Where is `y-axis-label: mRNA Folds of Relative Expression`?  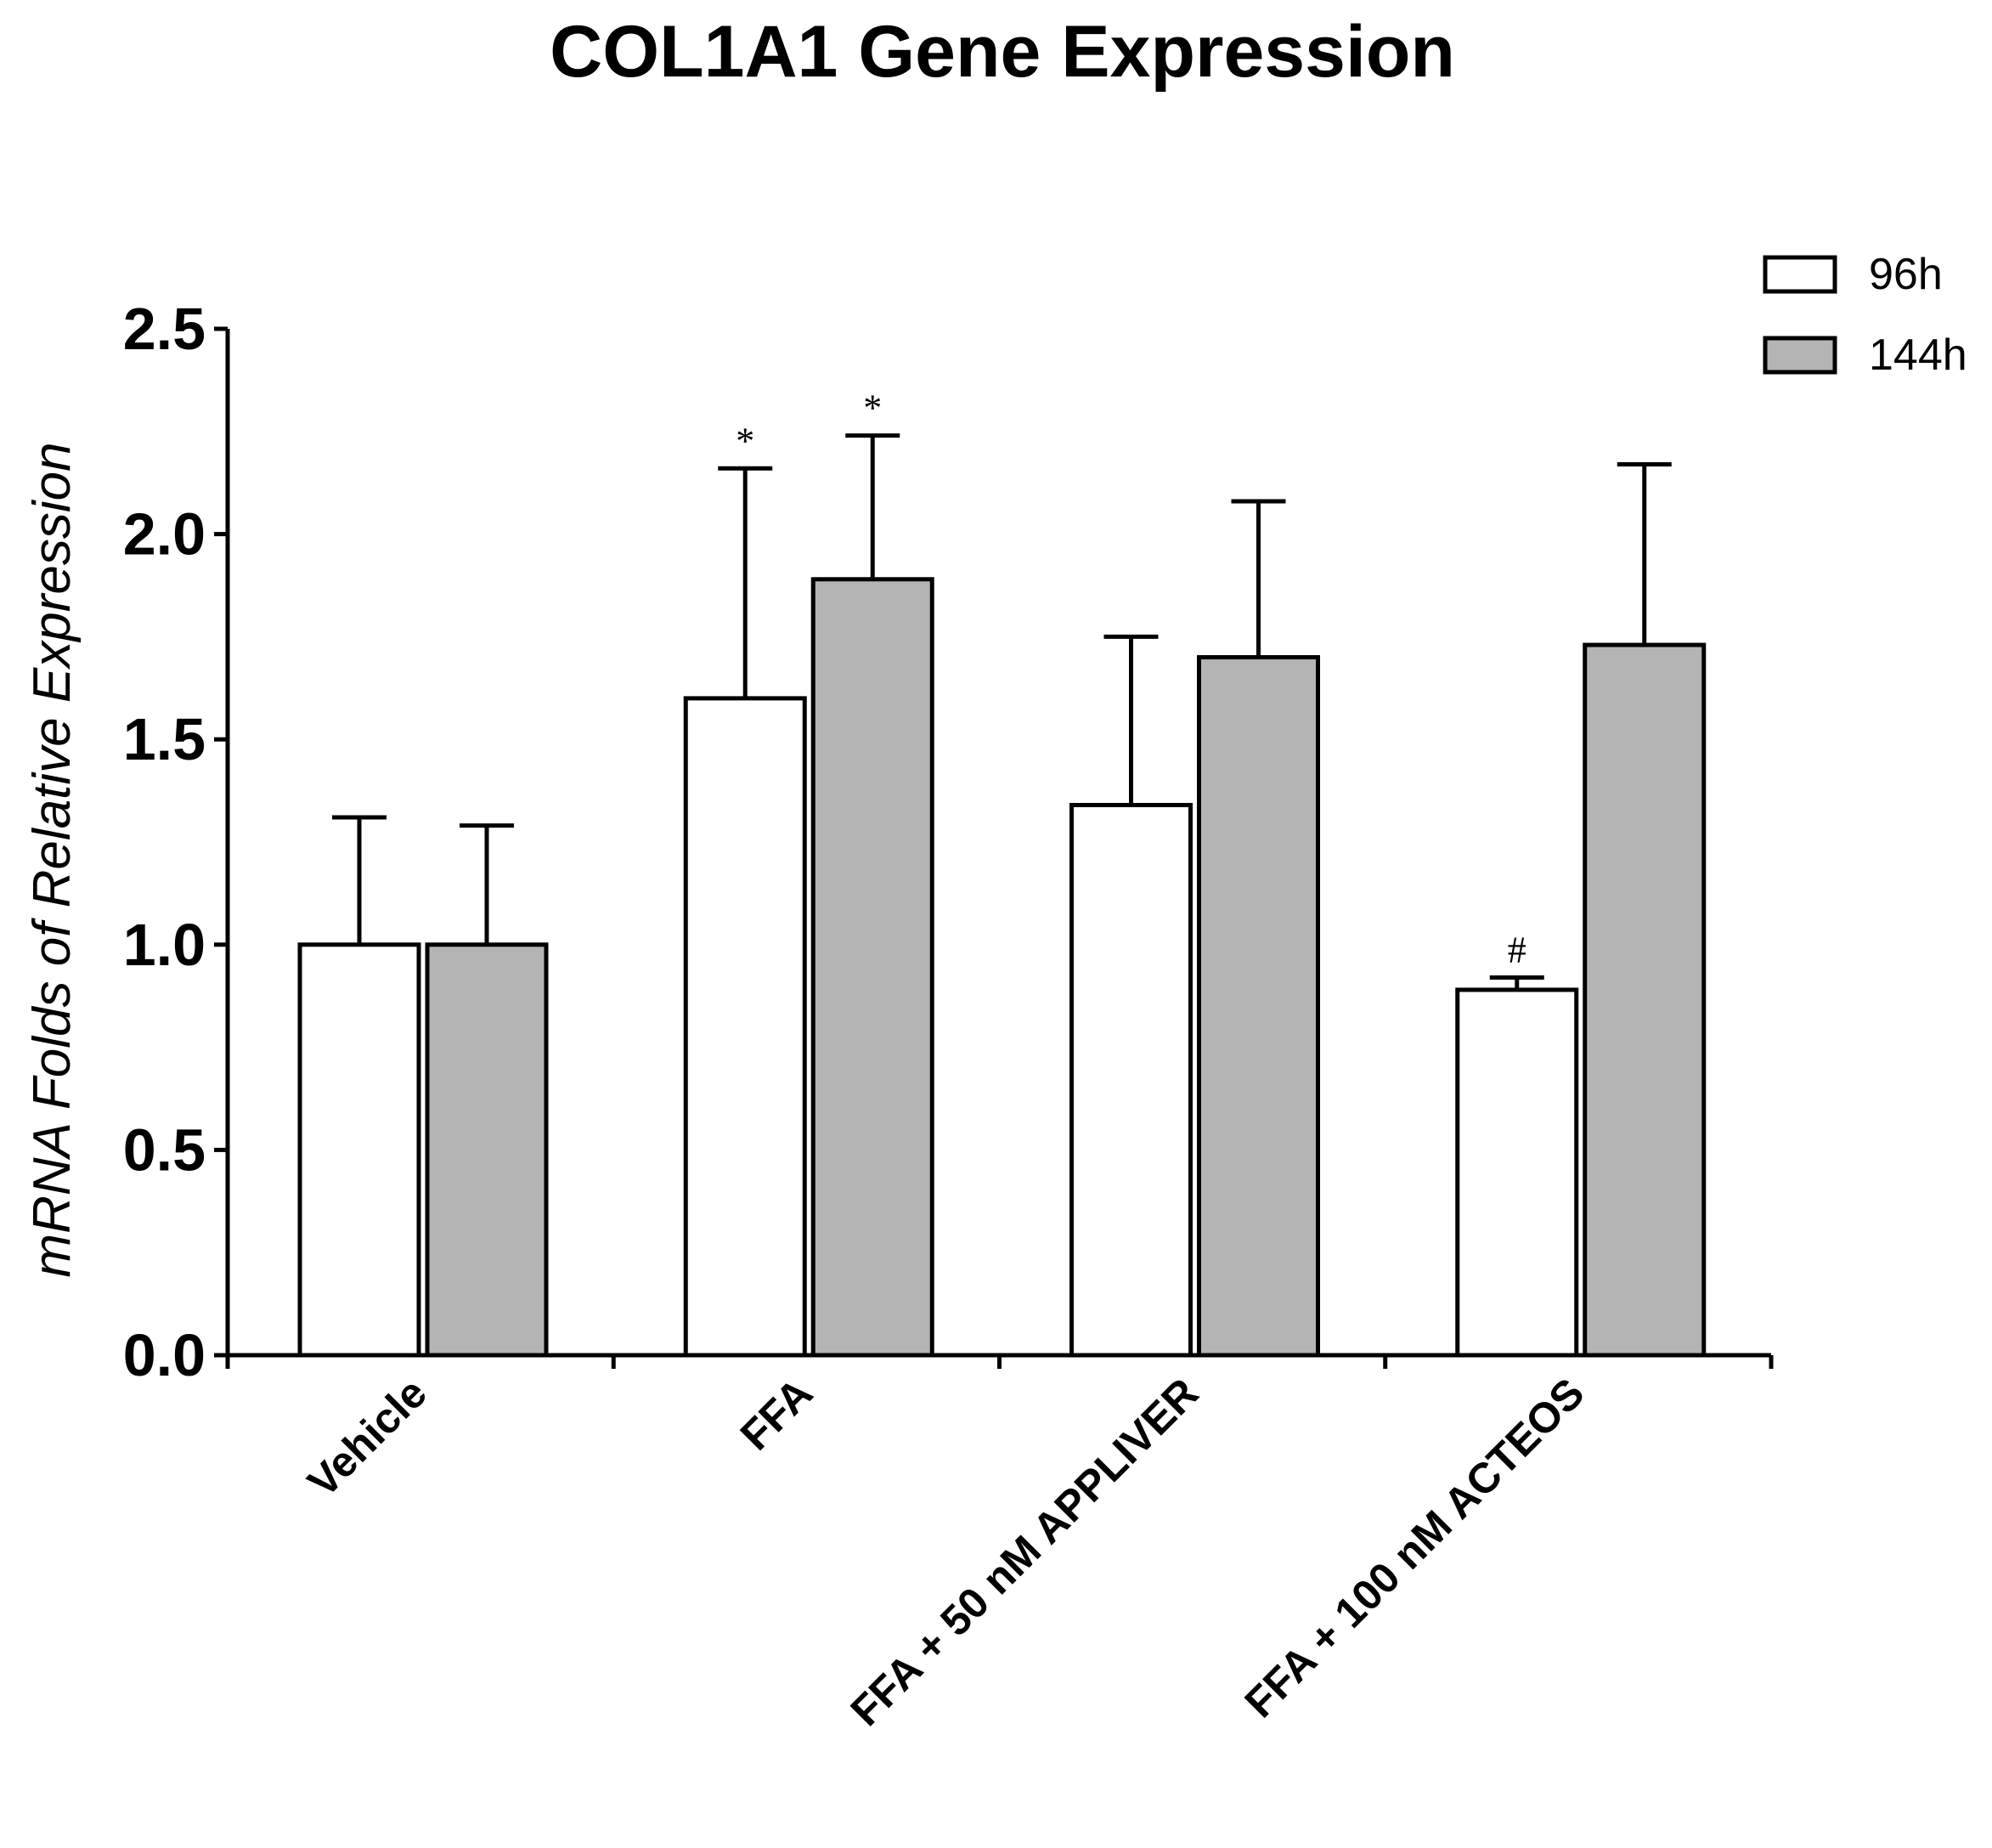 y-axis-label: mRNA Folds of Relative Expression is located at coordinates (52, 859).